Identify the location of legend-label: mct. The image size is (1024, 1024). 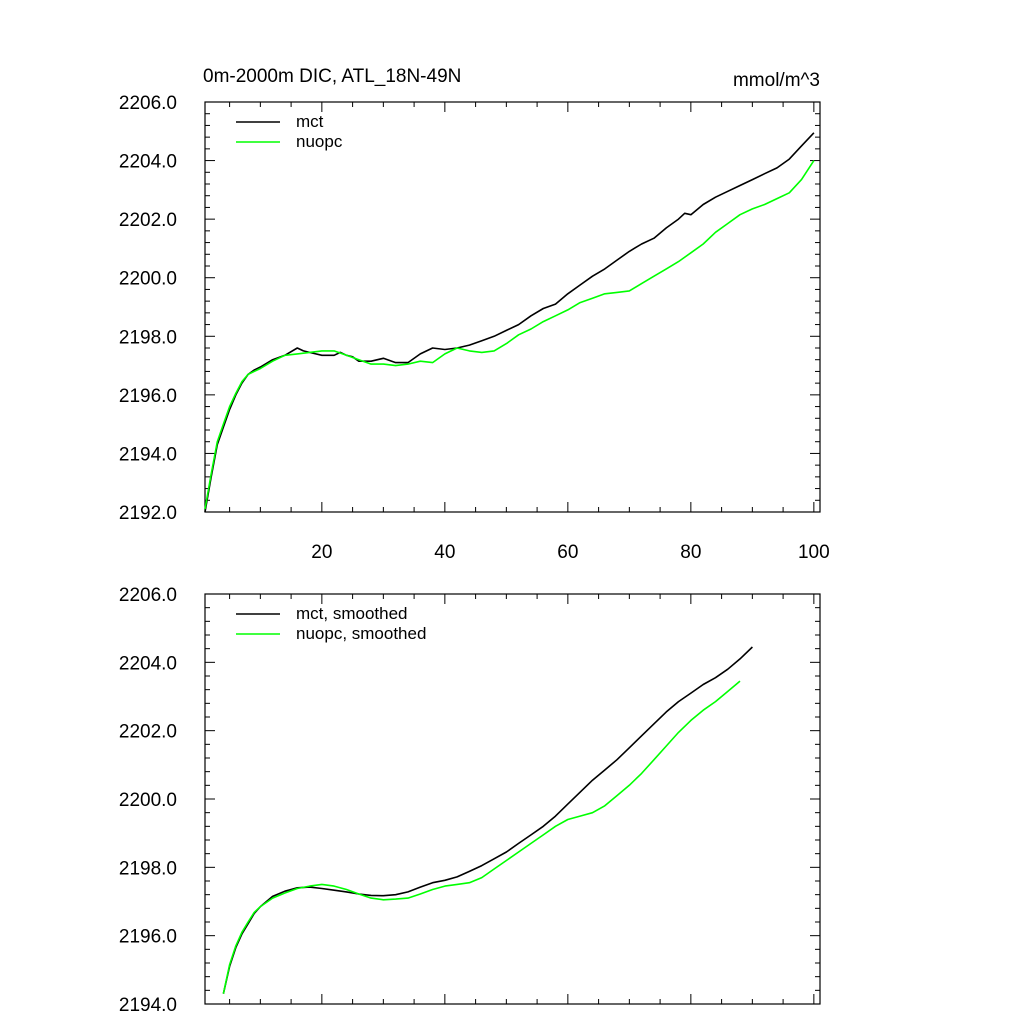
(310, 121).